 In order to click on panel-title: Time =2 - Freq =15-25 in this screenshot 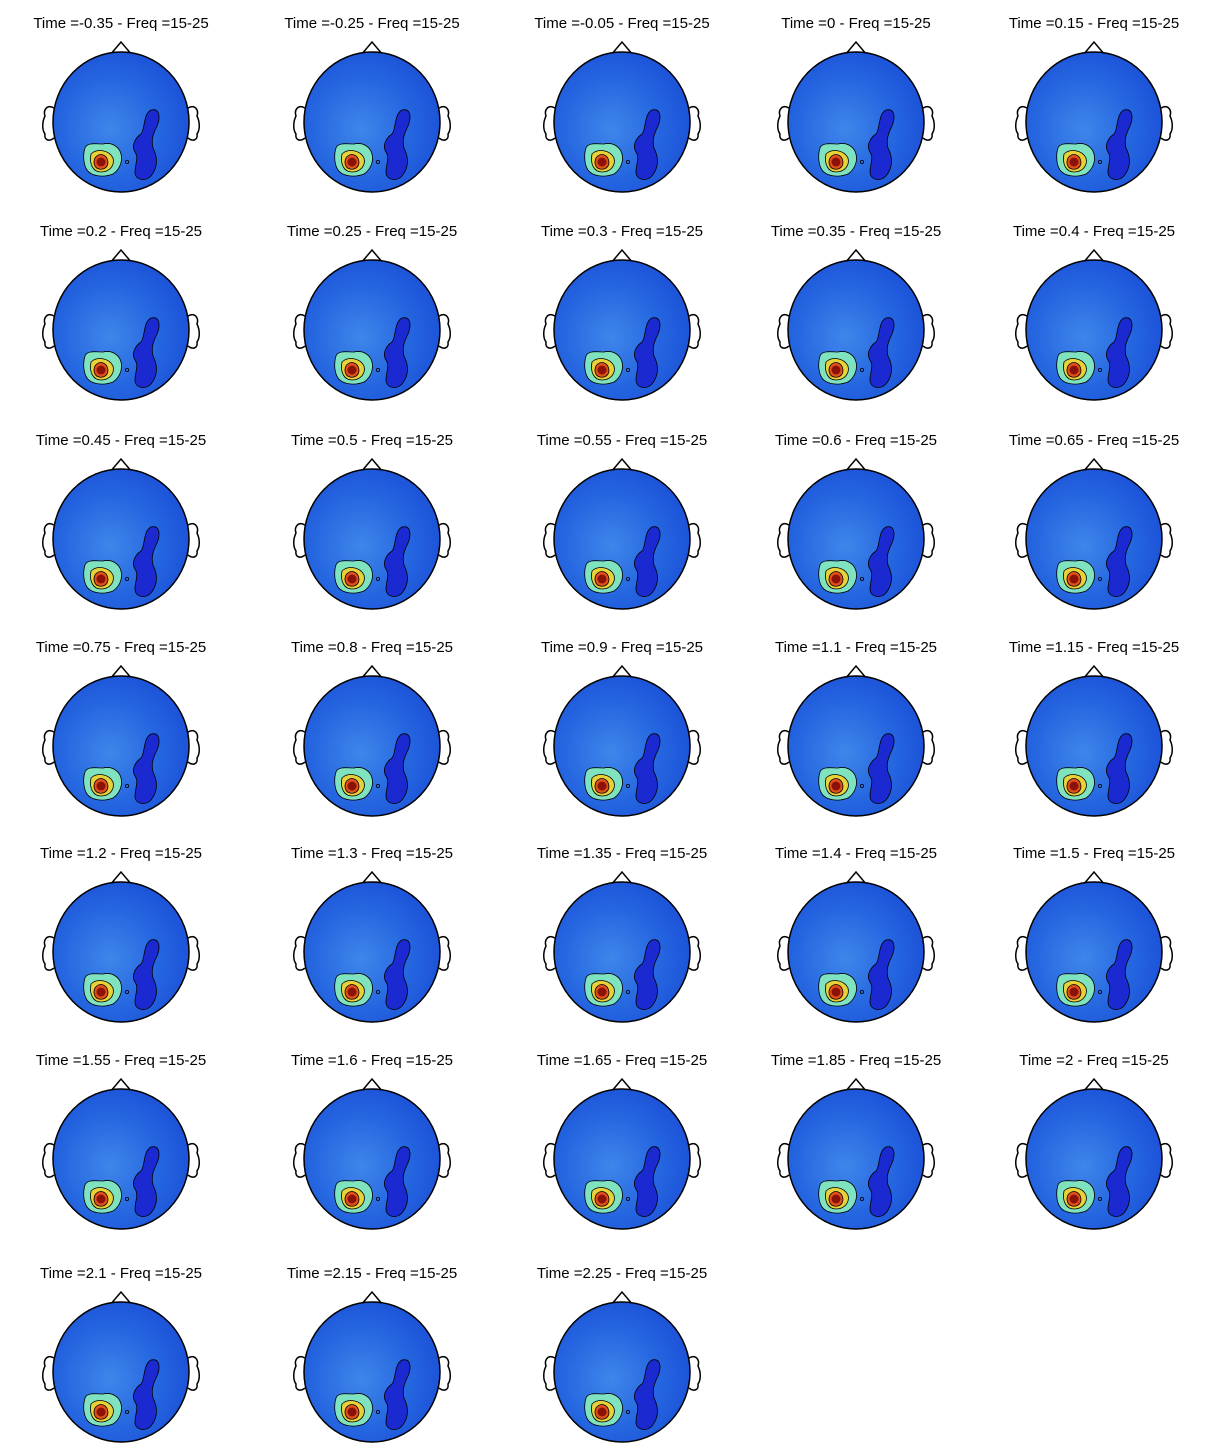, I will do `click(1094, 1060)`.